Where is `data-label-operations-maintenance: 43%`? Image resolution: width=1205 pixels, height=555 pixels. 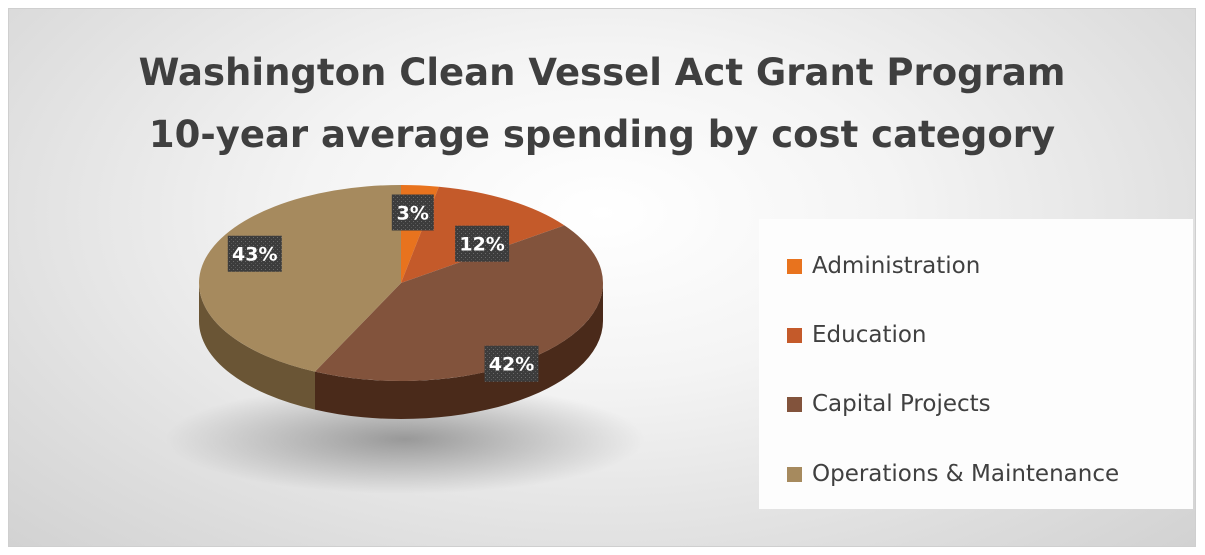
data-label-operations-maintenance: 43% is located at coordinates (254, 253).